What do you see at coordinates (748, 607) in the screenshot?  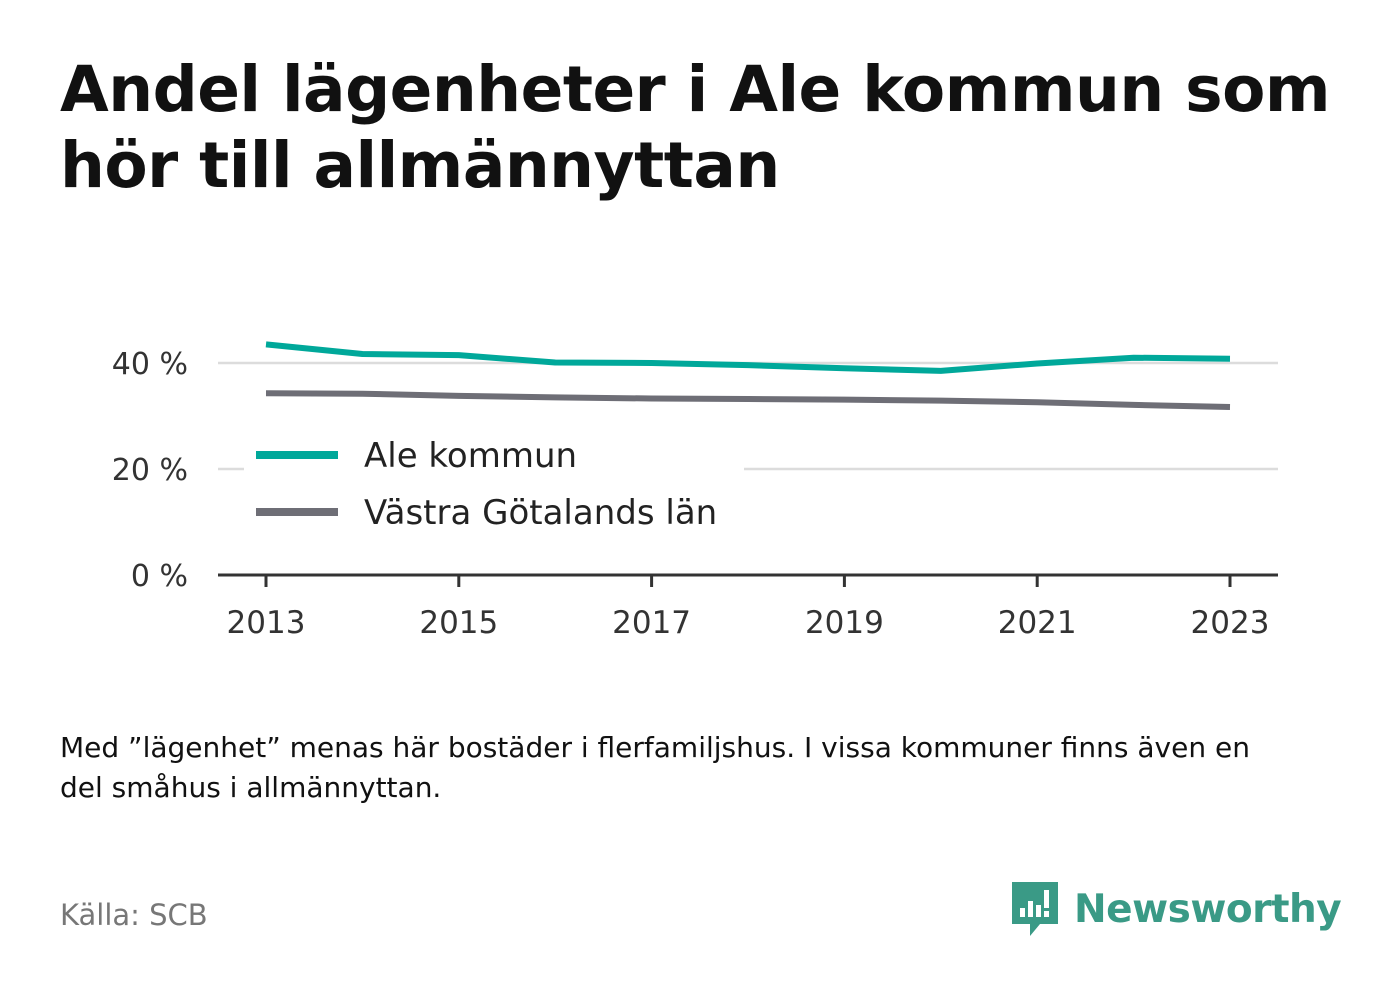 I see `x-axis: 2013 2015 2017 2019 2021 2023` at bounding box center [748, 607].